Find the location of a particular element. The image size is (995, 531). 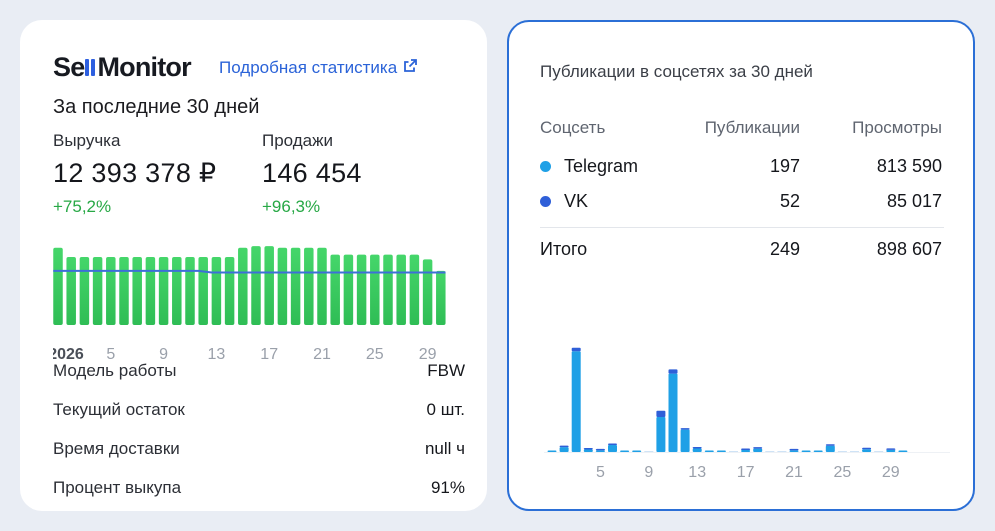

info-row-delivery-time: Время доставки null ч is located at coordinates (259, 449).